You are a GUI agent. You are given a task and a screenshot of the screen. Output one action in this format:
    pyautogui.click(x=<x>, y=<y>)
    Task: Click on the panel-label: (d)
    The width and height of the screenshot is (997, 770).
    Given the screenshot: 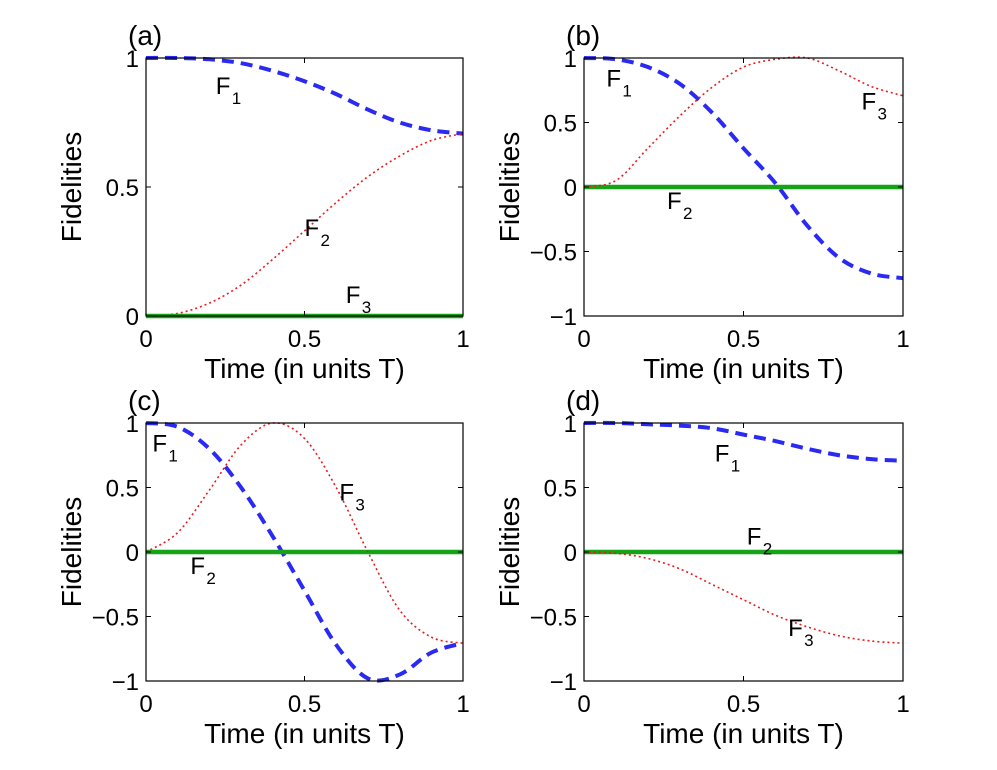 What is the action you would take?
    pyautogui.click(x=583, y=400)
    